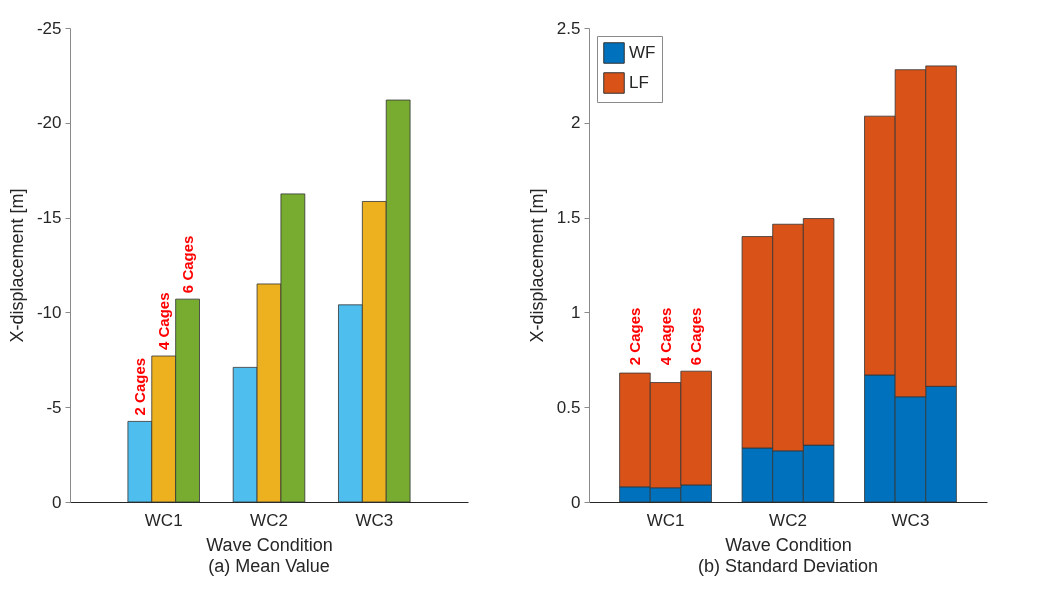 This screenshot has height=596, width=1037. Describe the element at coordinates (696, 336) in the screenshot. I see `annotation: 6 Cages` at that location.